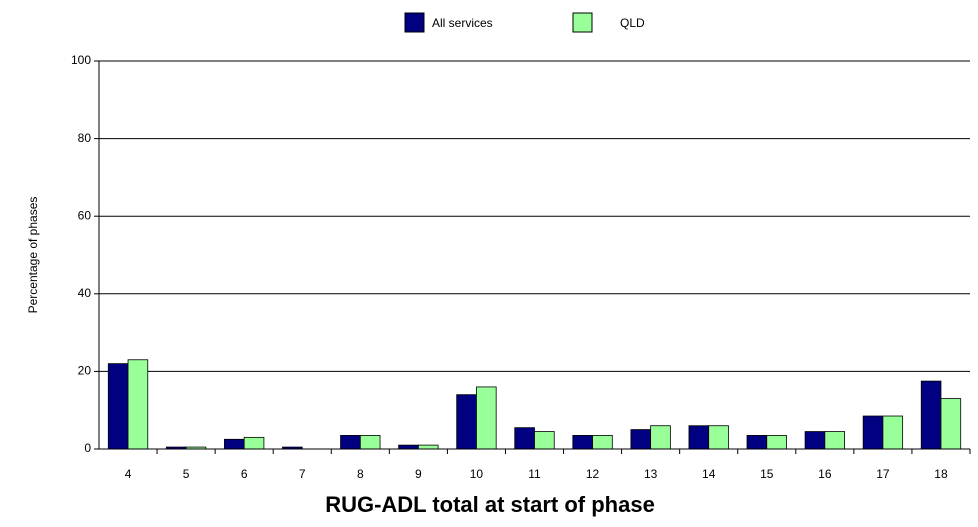 Image resolution: width=978 pixels, height=527 pixels. What do you see at coordinates (883, 474) in the screenshot?
I see `x-tick-label: 17` at bounding box center [883, 474].